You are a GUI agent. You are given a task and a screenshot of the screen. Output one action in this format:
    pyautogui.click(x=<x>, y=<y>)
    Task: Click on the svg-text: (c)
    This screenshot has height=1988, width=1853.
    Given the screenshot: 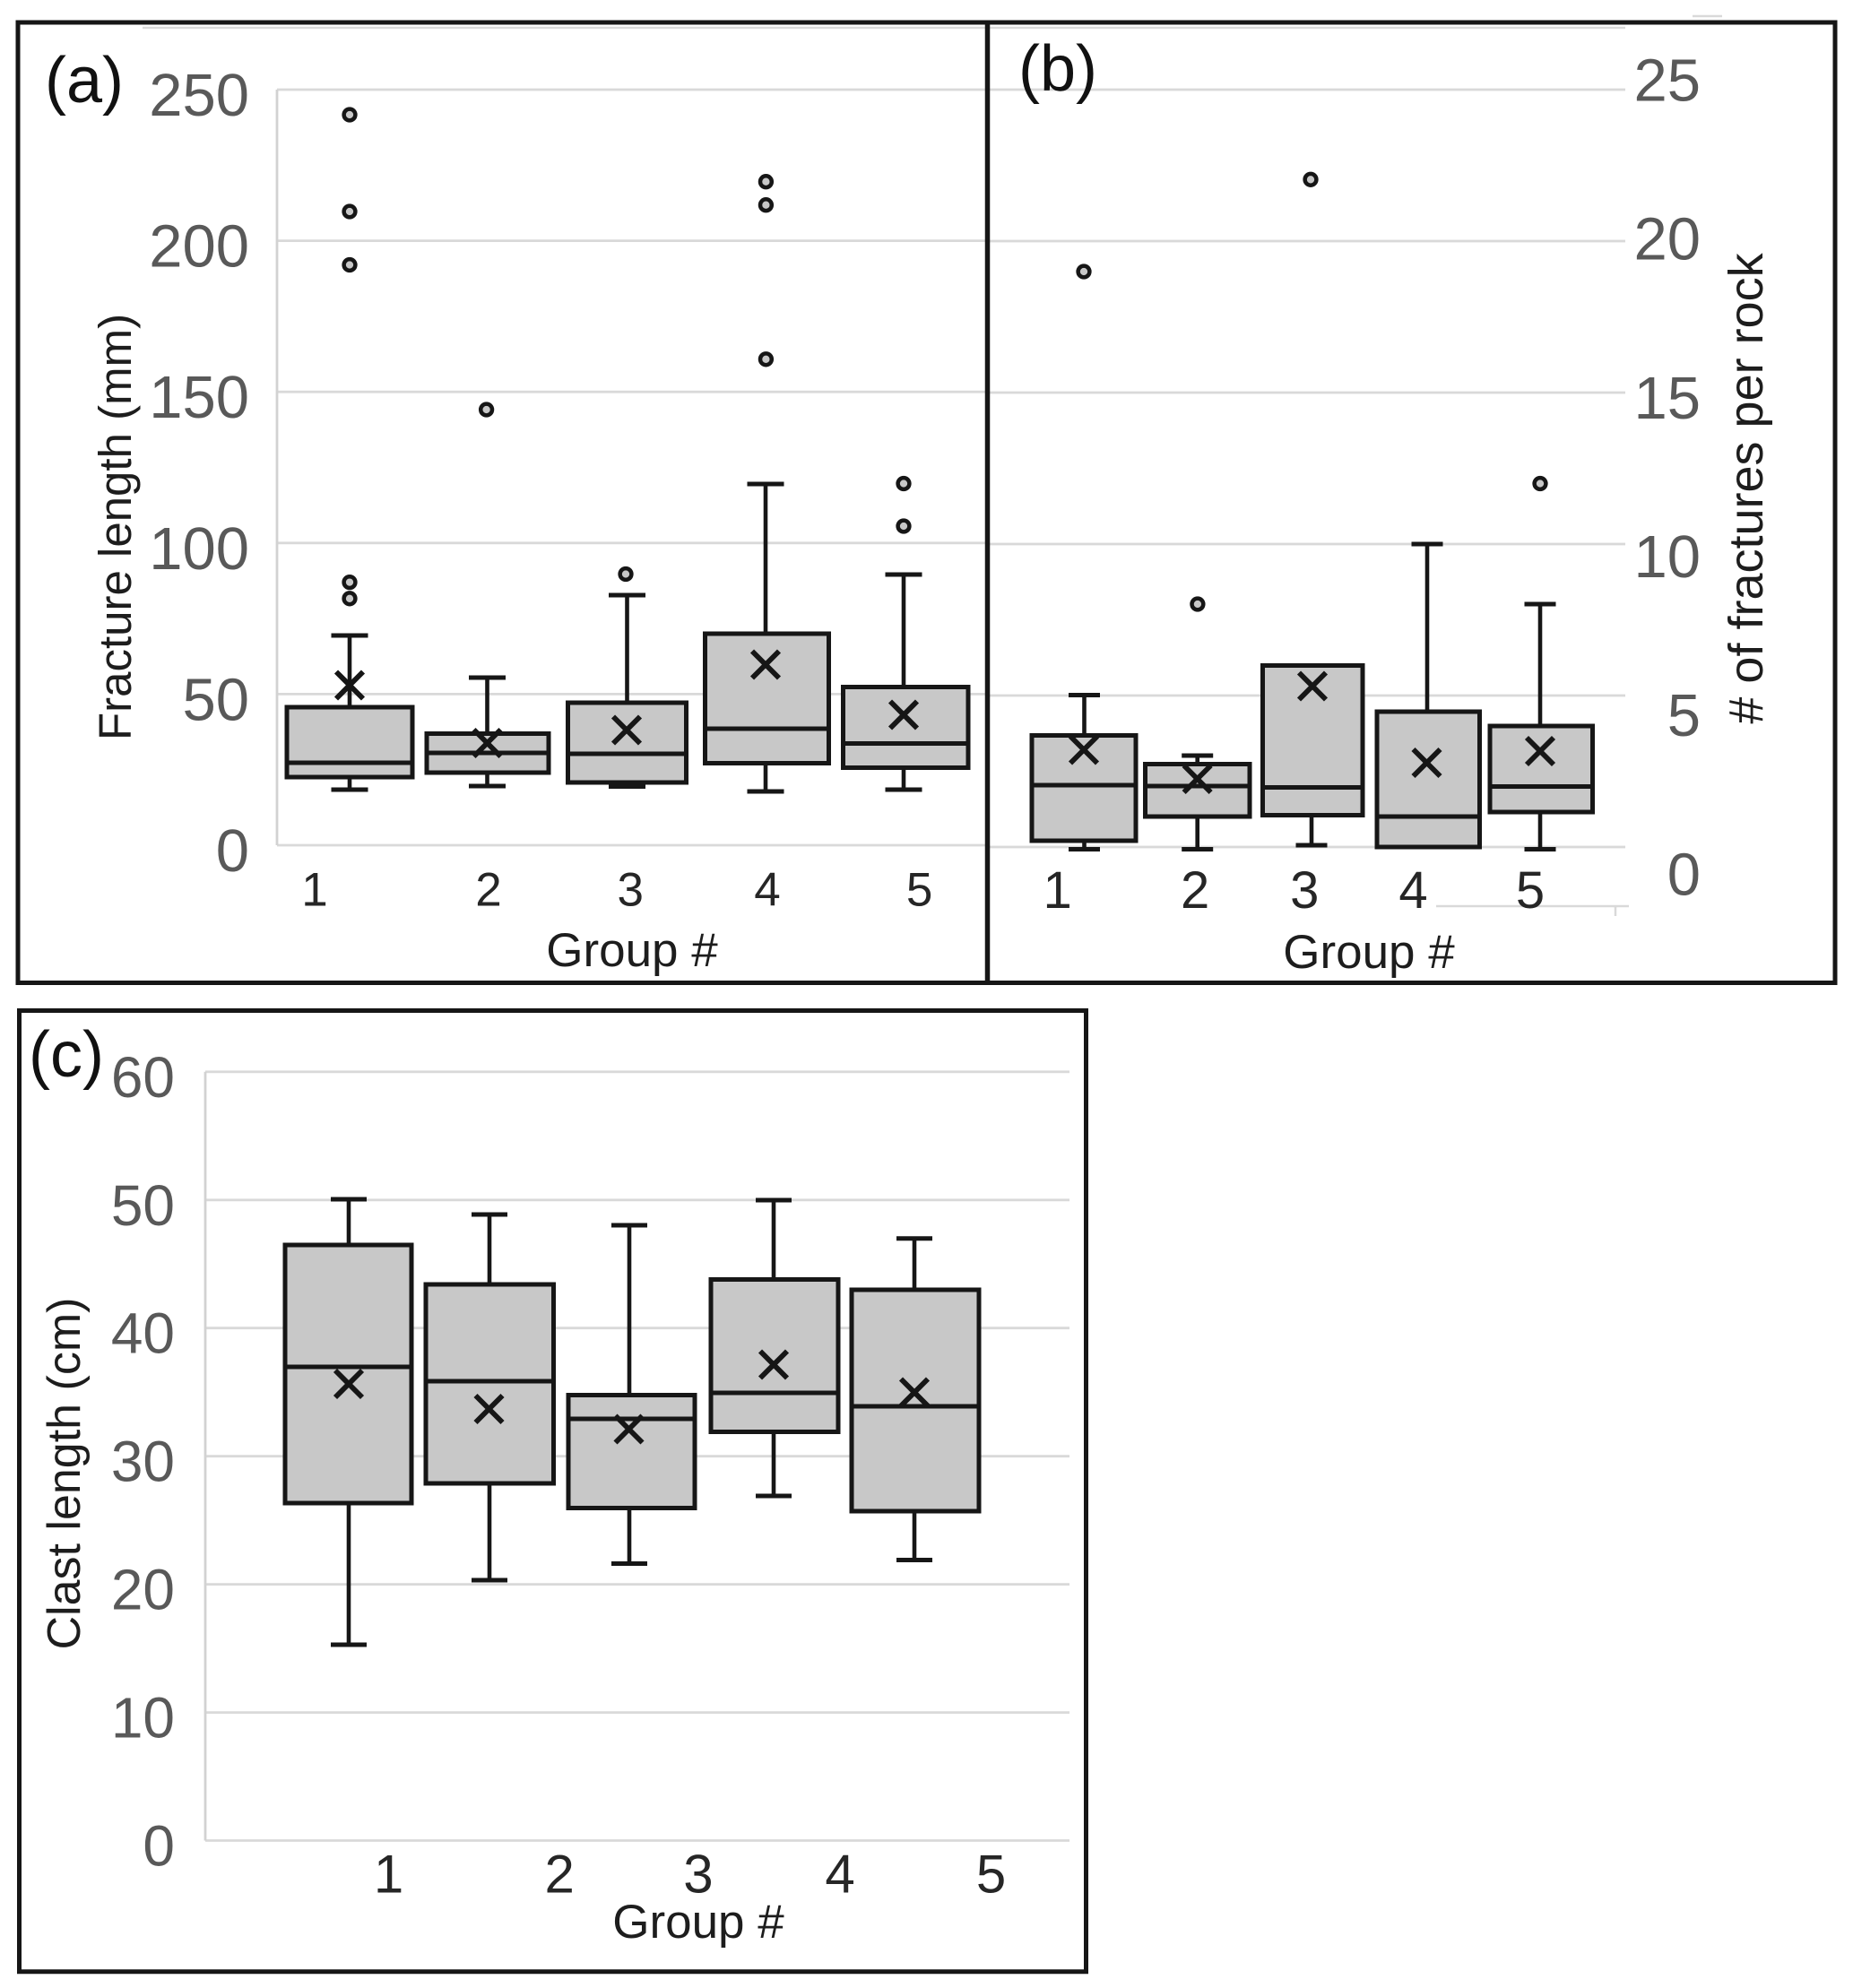 What is the action you would take?
    pyautogui.click(x=66, y=1055)
    